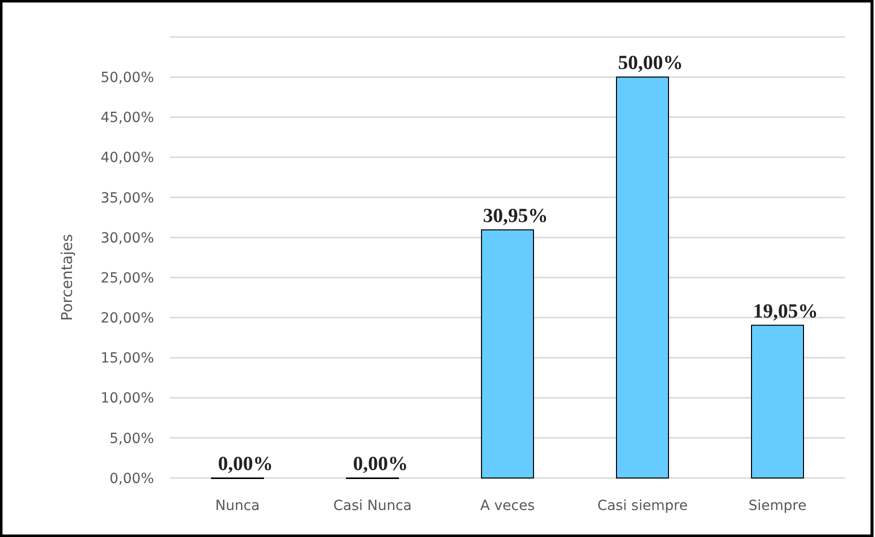 The image size is (875, 537). I want to click on data-label: 30,95%, so click(515, 215).